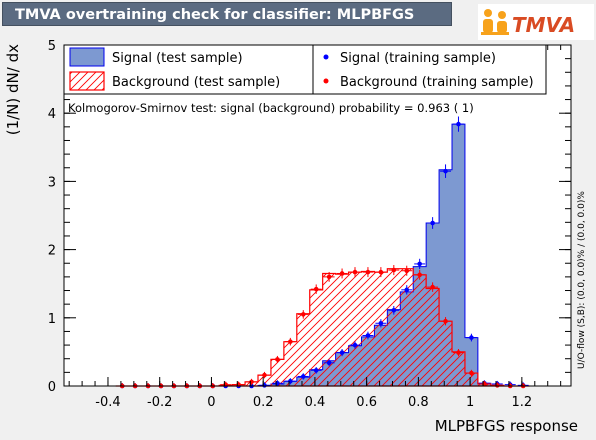 This screenshot has height=440, width=596. Describe the element at coordinates (52, 387) in the screenshot. I see `y-tick-label: 0` at that location.